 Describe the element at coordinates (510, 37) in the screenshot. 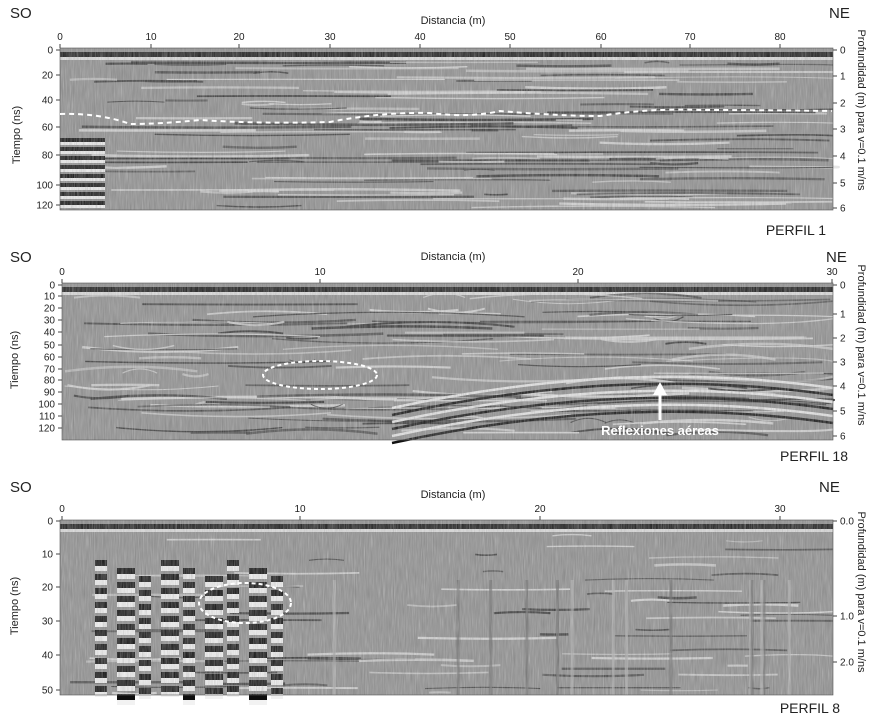

I see `x-tick-label: 50` at that location.